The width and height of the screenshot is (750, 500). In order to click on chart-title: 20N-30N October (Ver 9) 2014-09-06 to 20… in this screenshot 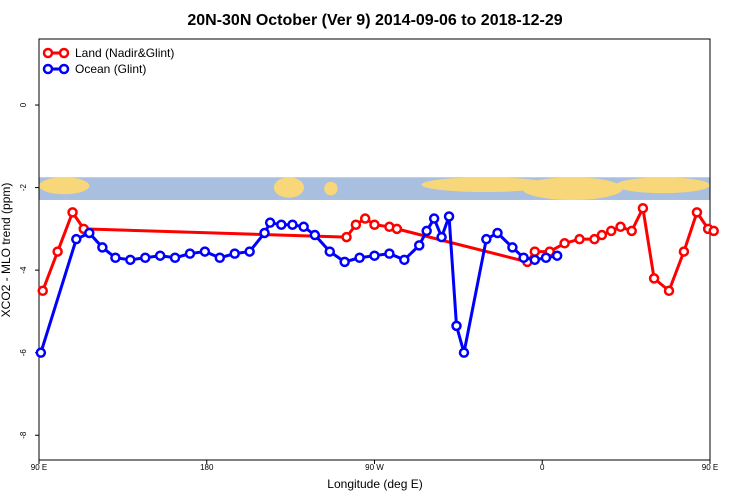, I will do `click(374, 20)`.